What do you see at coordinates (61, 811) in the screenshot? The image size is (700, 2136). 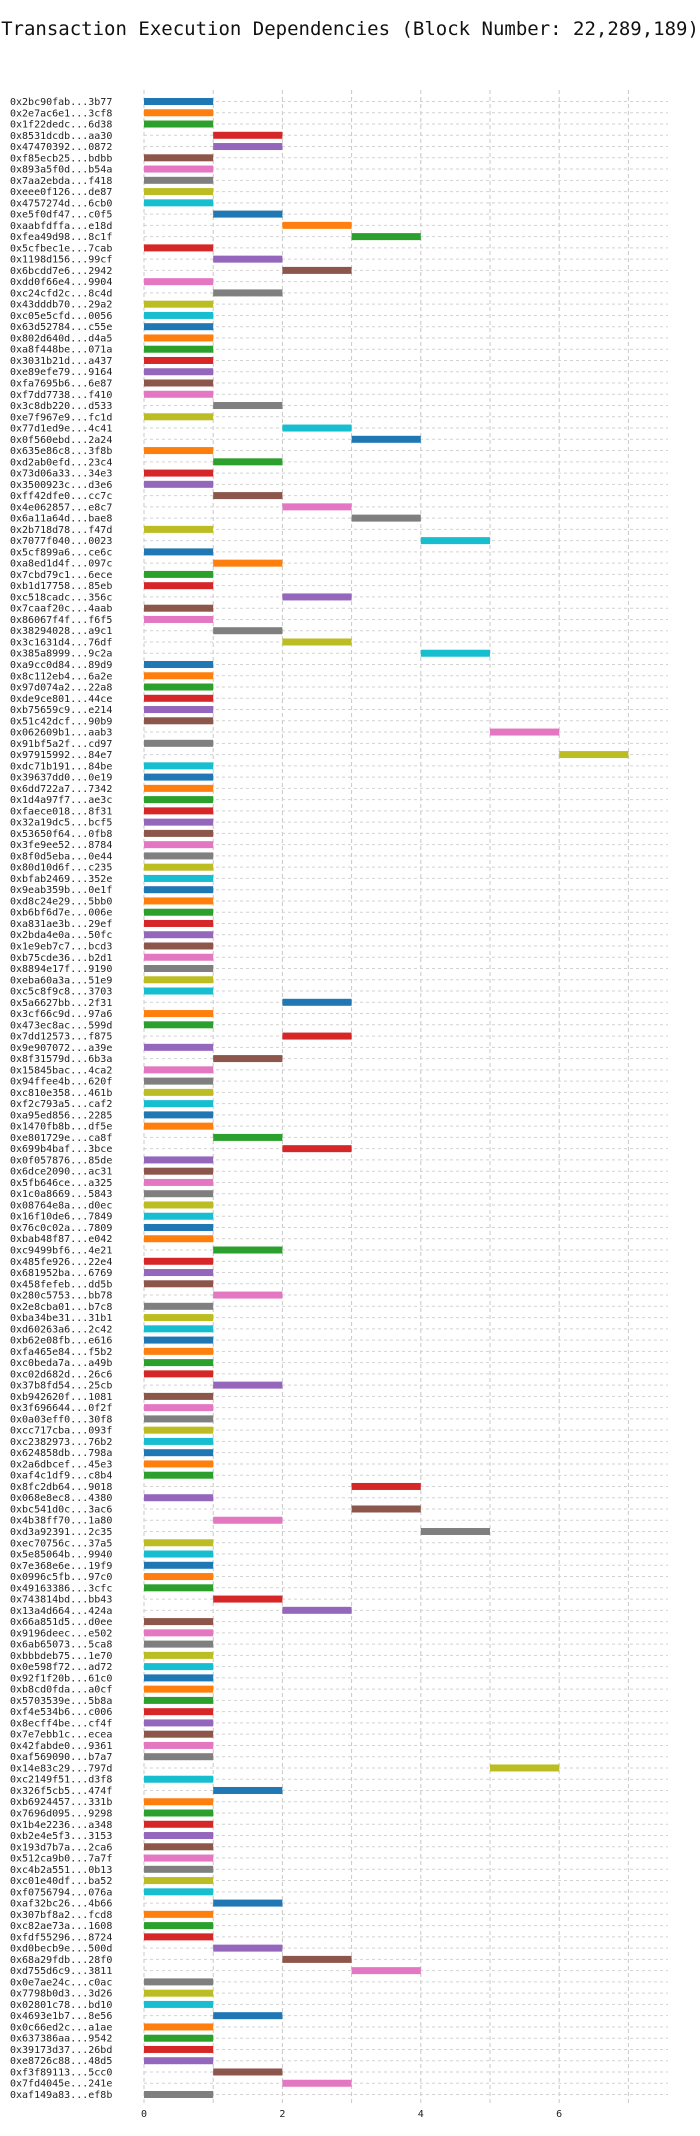 I see `transaction-label: 0xfaece018...8f31` at bounding box center [61, 811].